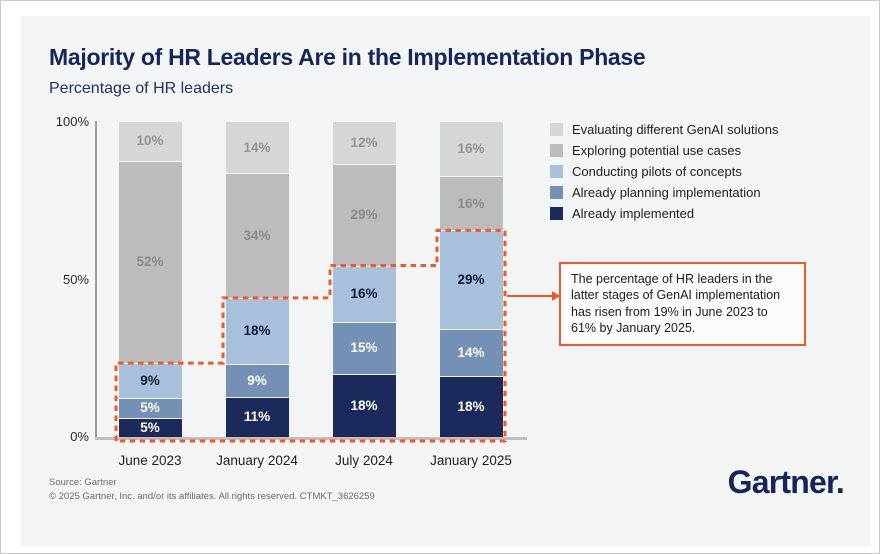  I want to click on bar-segment: 15%, so click(364, 347).